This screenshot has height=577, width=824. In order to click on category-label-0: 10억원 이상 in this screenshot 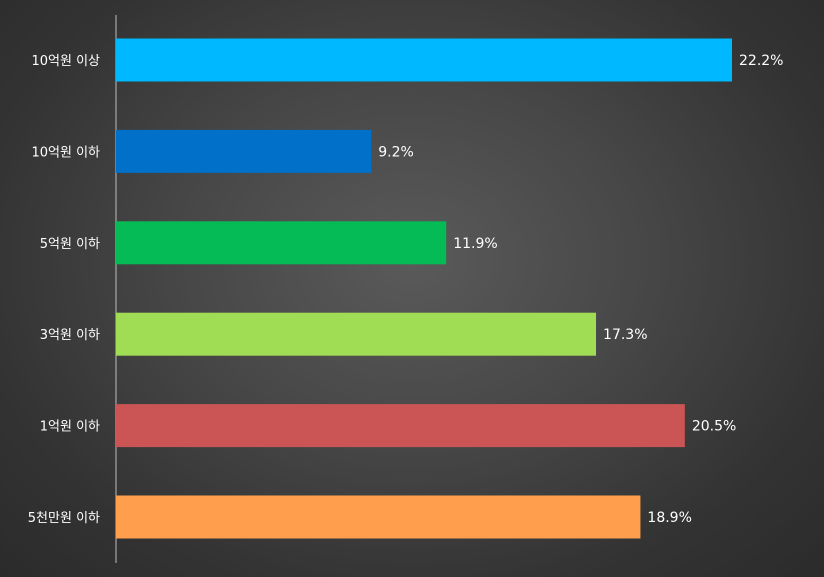, I will do `click(65, 61)`.